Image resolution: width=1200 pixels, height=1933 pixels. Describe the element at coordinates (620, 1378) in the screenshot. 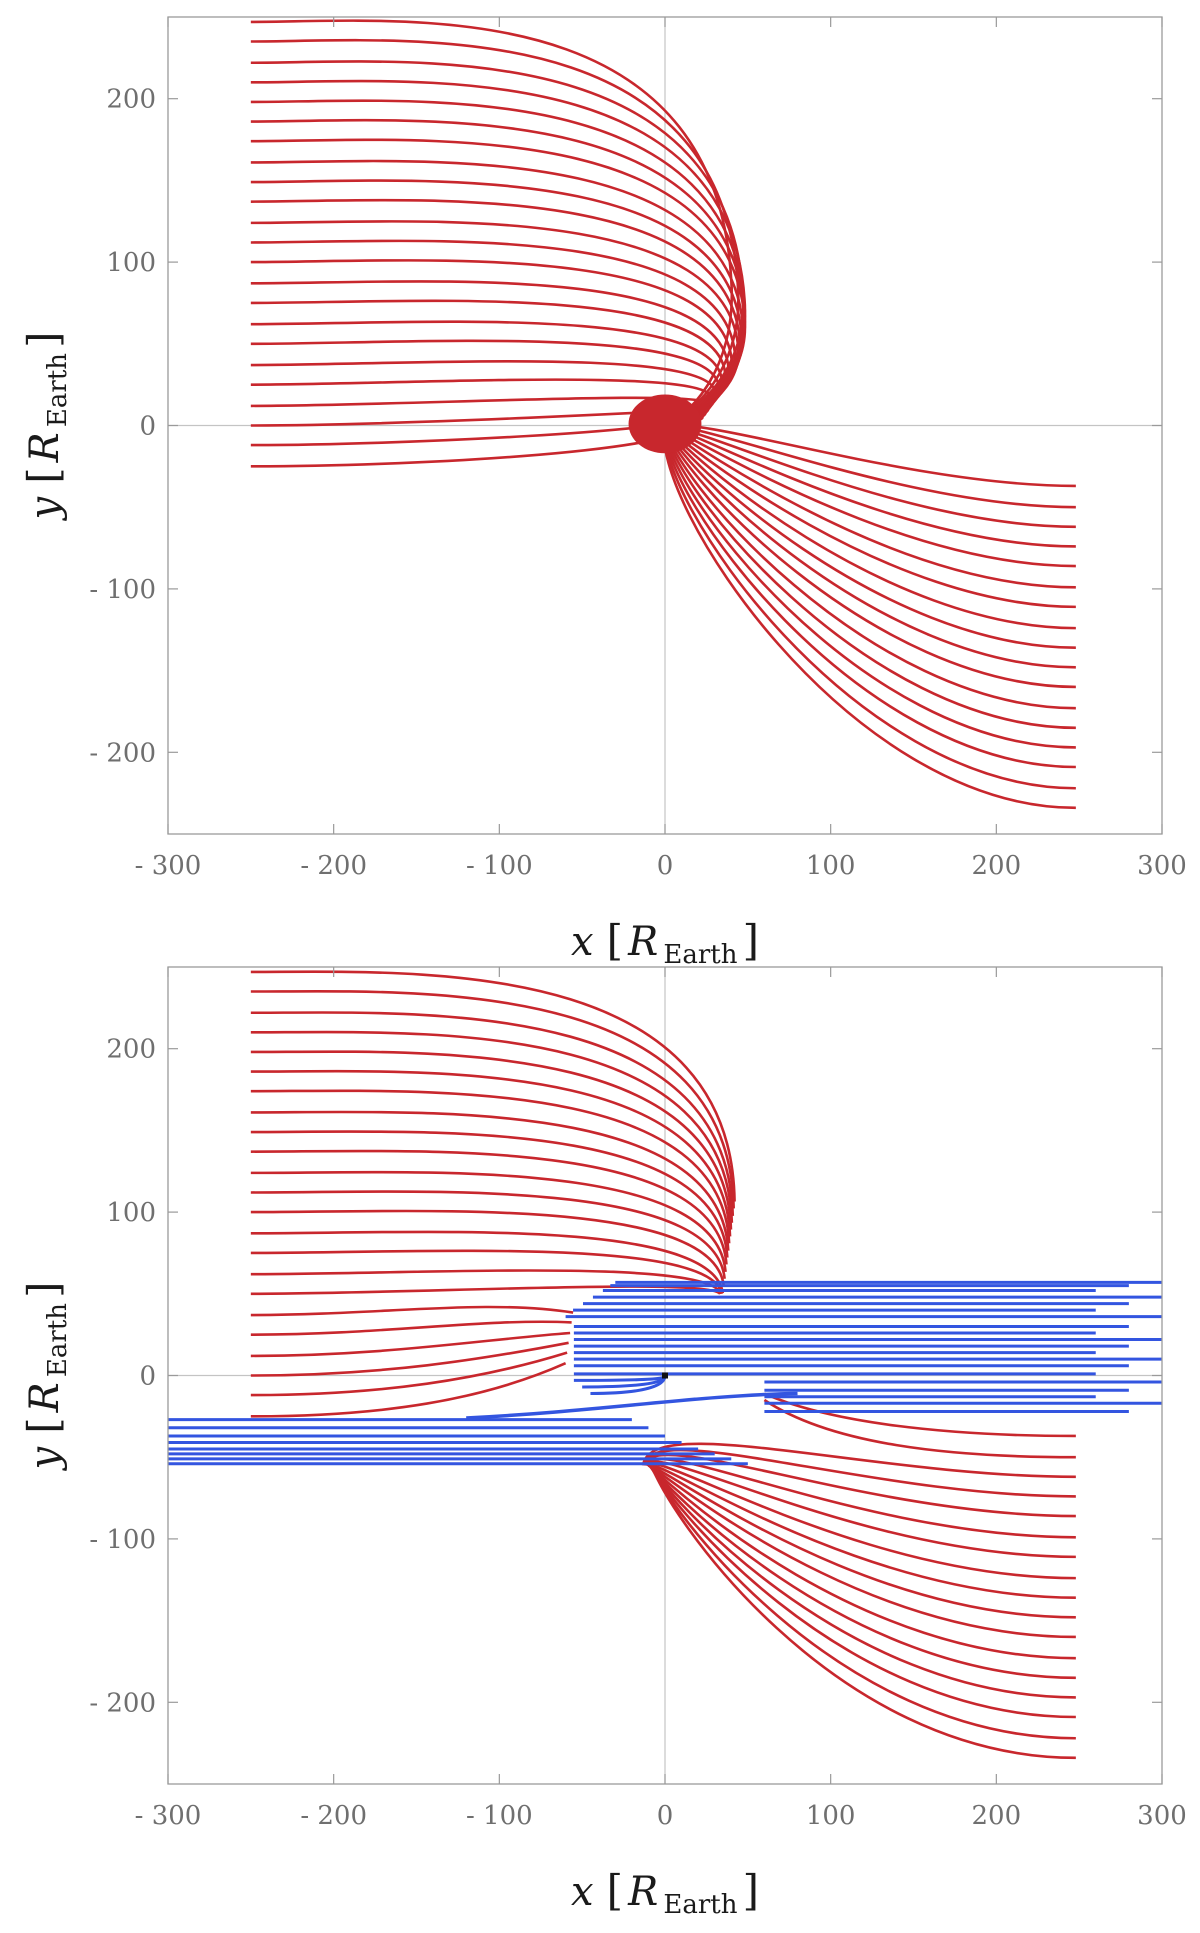

I see `blue-line-inner` at that location.